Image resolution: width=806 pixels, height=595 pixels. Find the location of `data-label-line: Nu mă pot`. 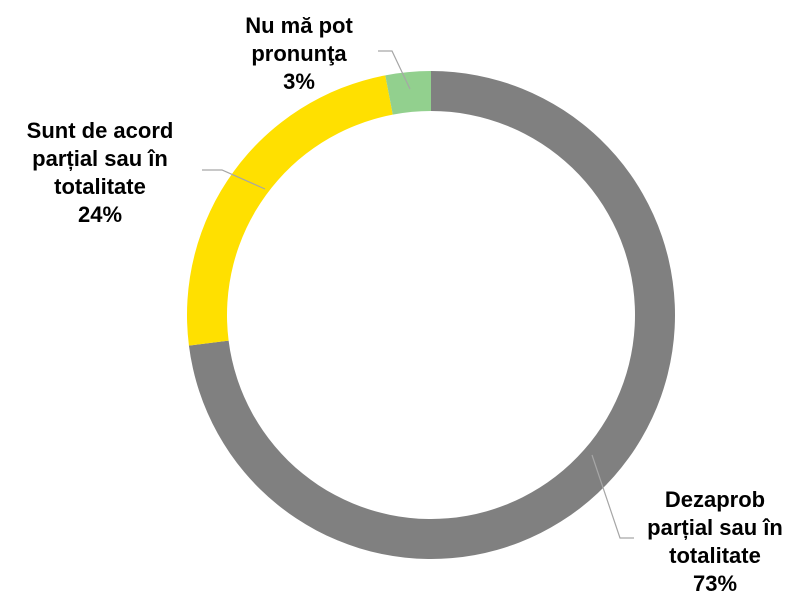

data-label-line: Nu mă pot is located at coordinates (299, 25).